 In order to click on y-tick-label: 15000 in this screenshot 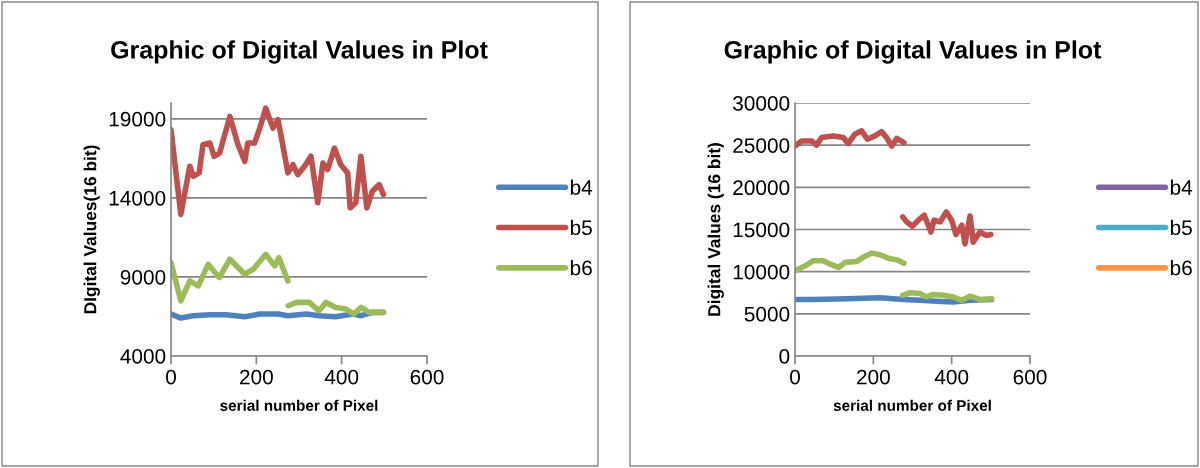, I will do `click(761, 230)`.